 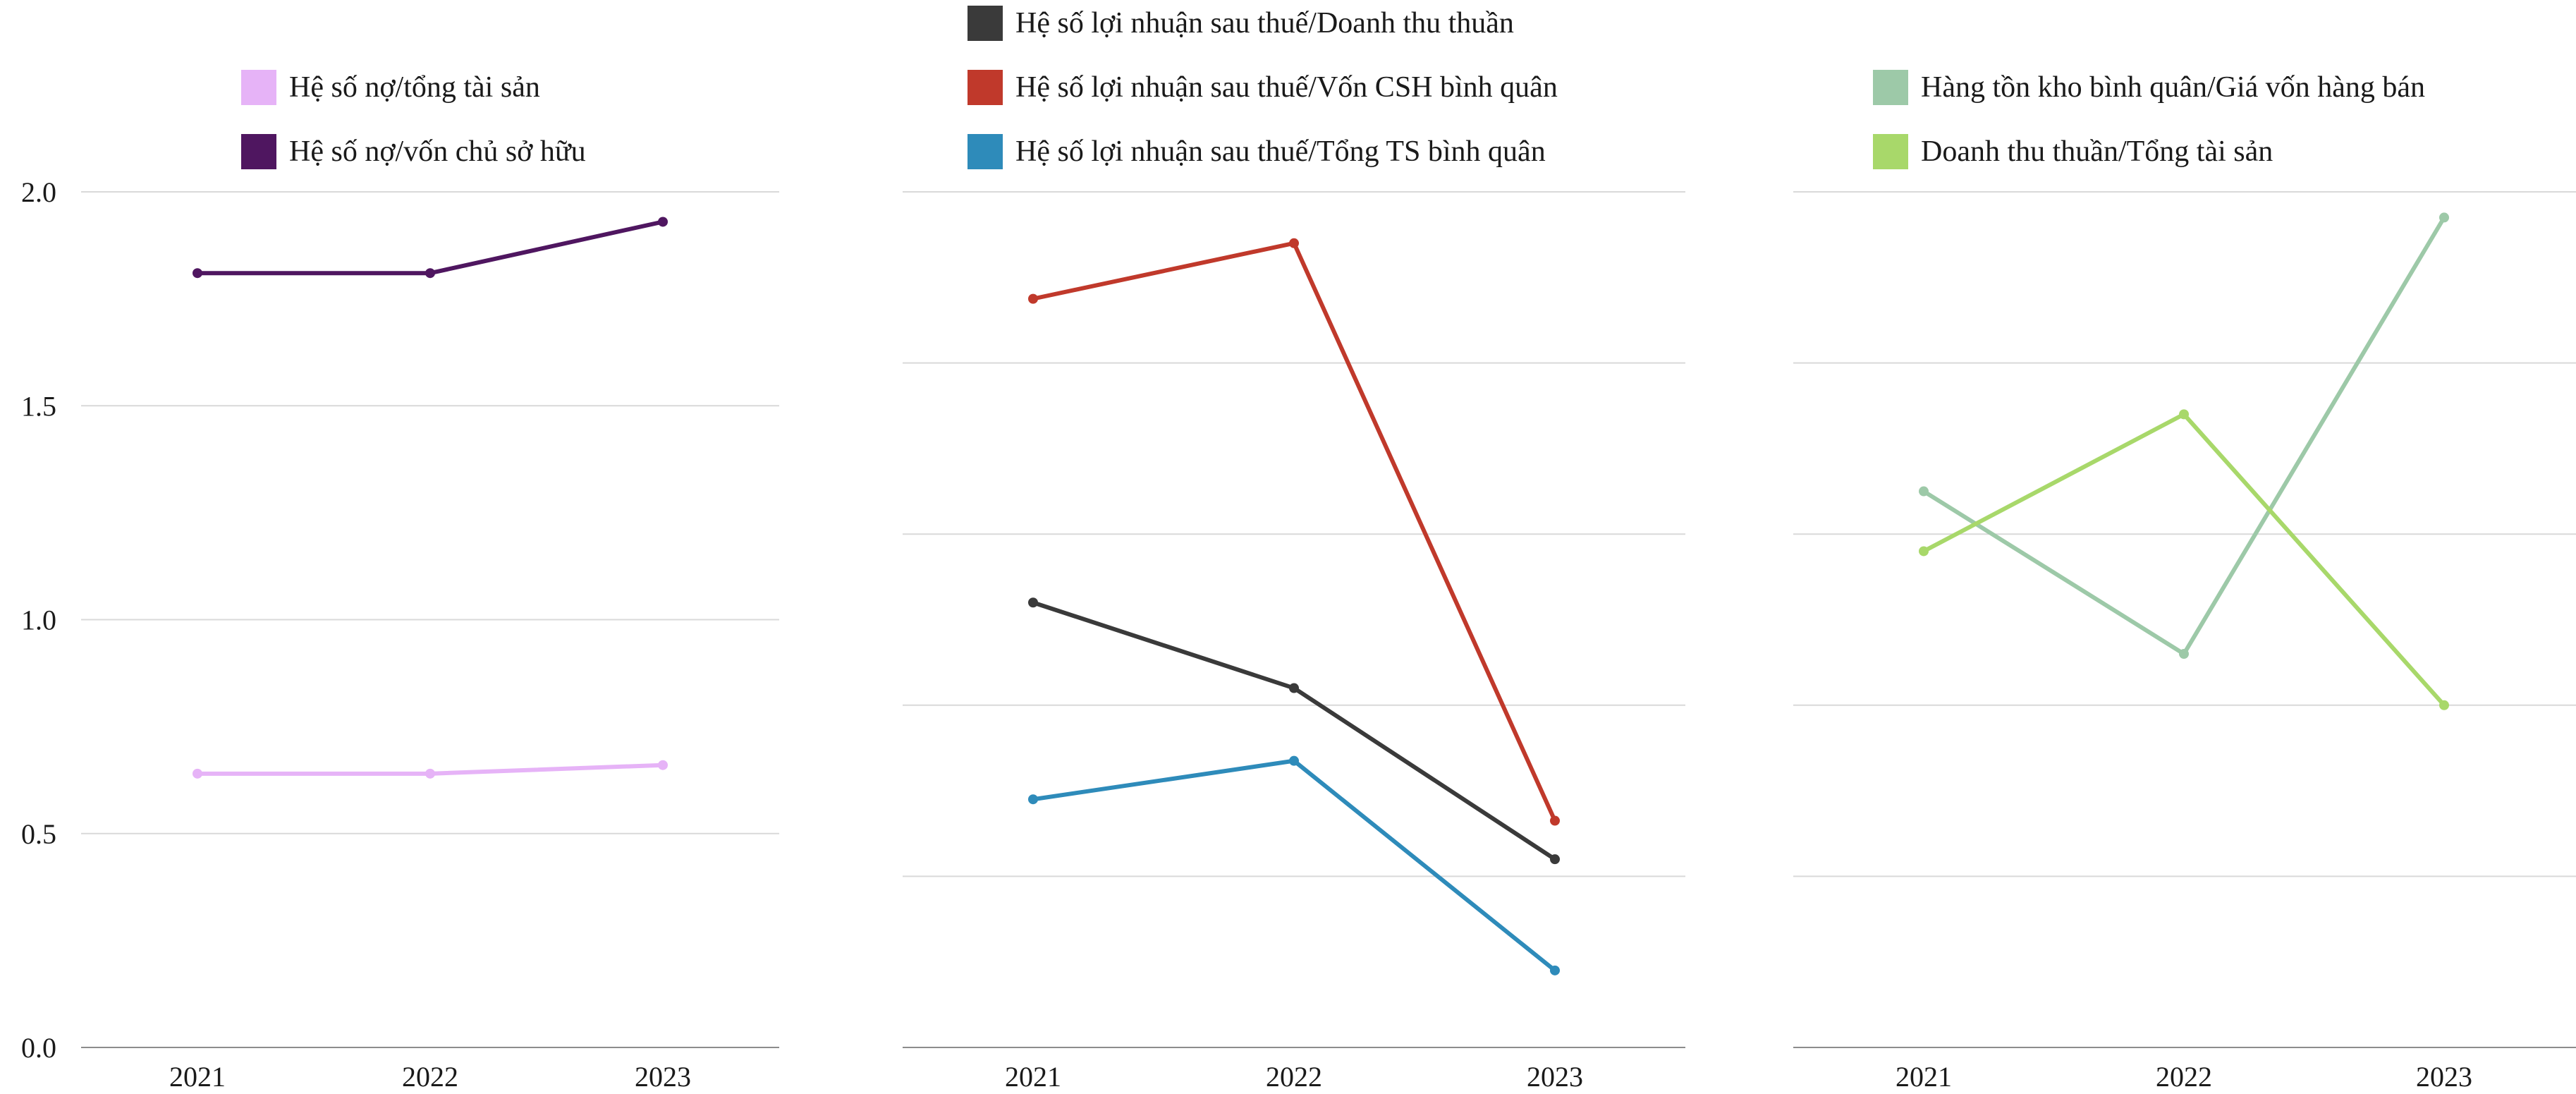 What do you see at coordinates (2173, 87) in the screenshot?
I see `legend-label: Hàng tồn kho bình quân/Giá vốn hàng bán` at bounding box center [2173, 87].